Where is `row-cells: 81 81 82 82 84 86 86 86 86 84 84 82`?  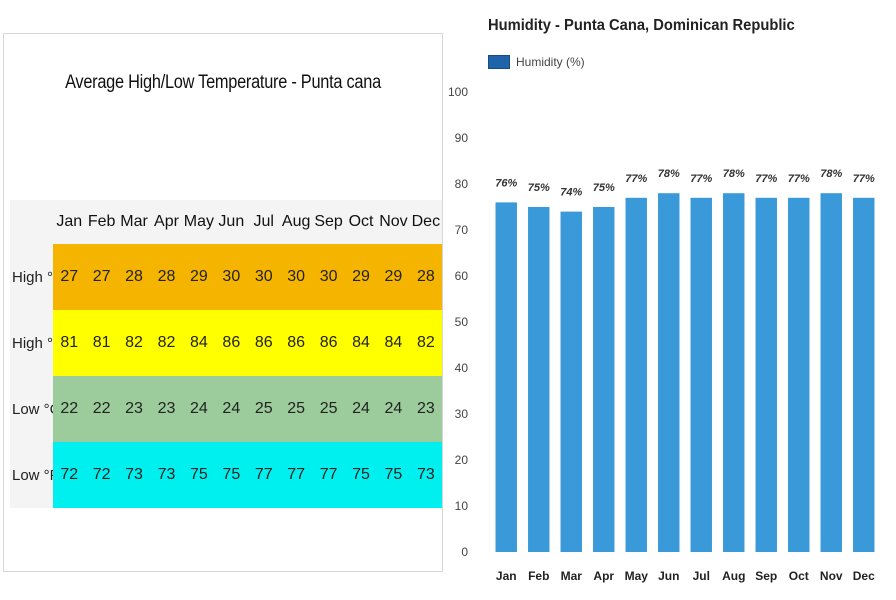
row-cells: 81 81 82 82 84 86 86 86 86 84 84 82 is located at coordinates (247, 343).